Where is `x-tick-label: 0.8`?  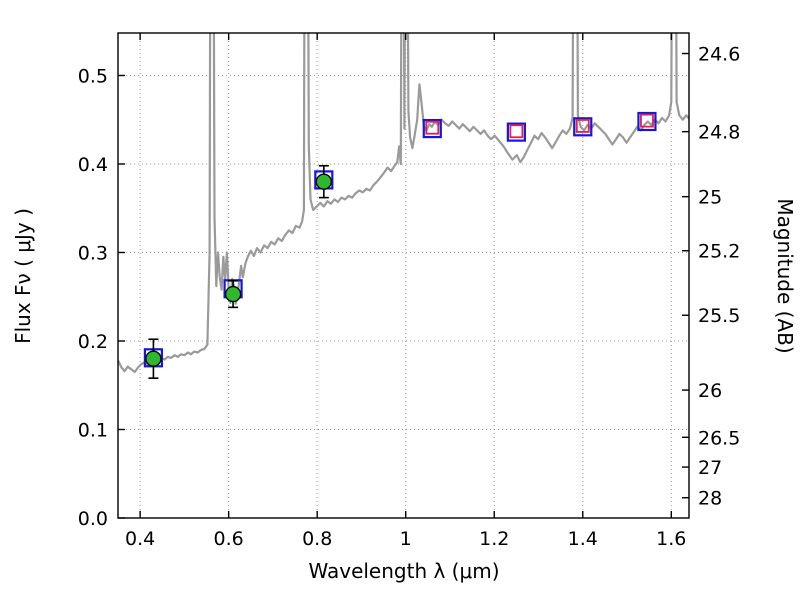
x-tick-label: 0.8 is located at coordinates (317, 539).